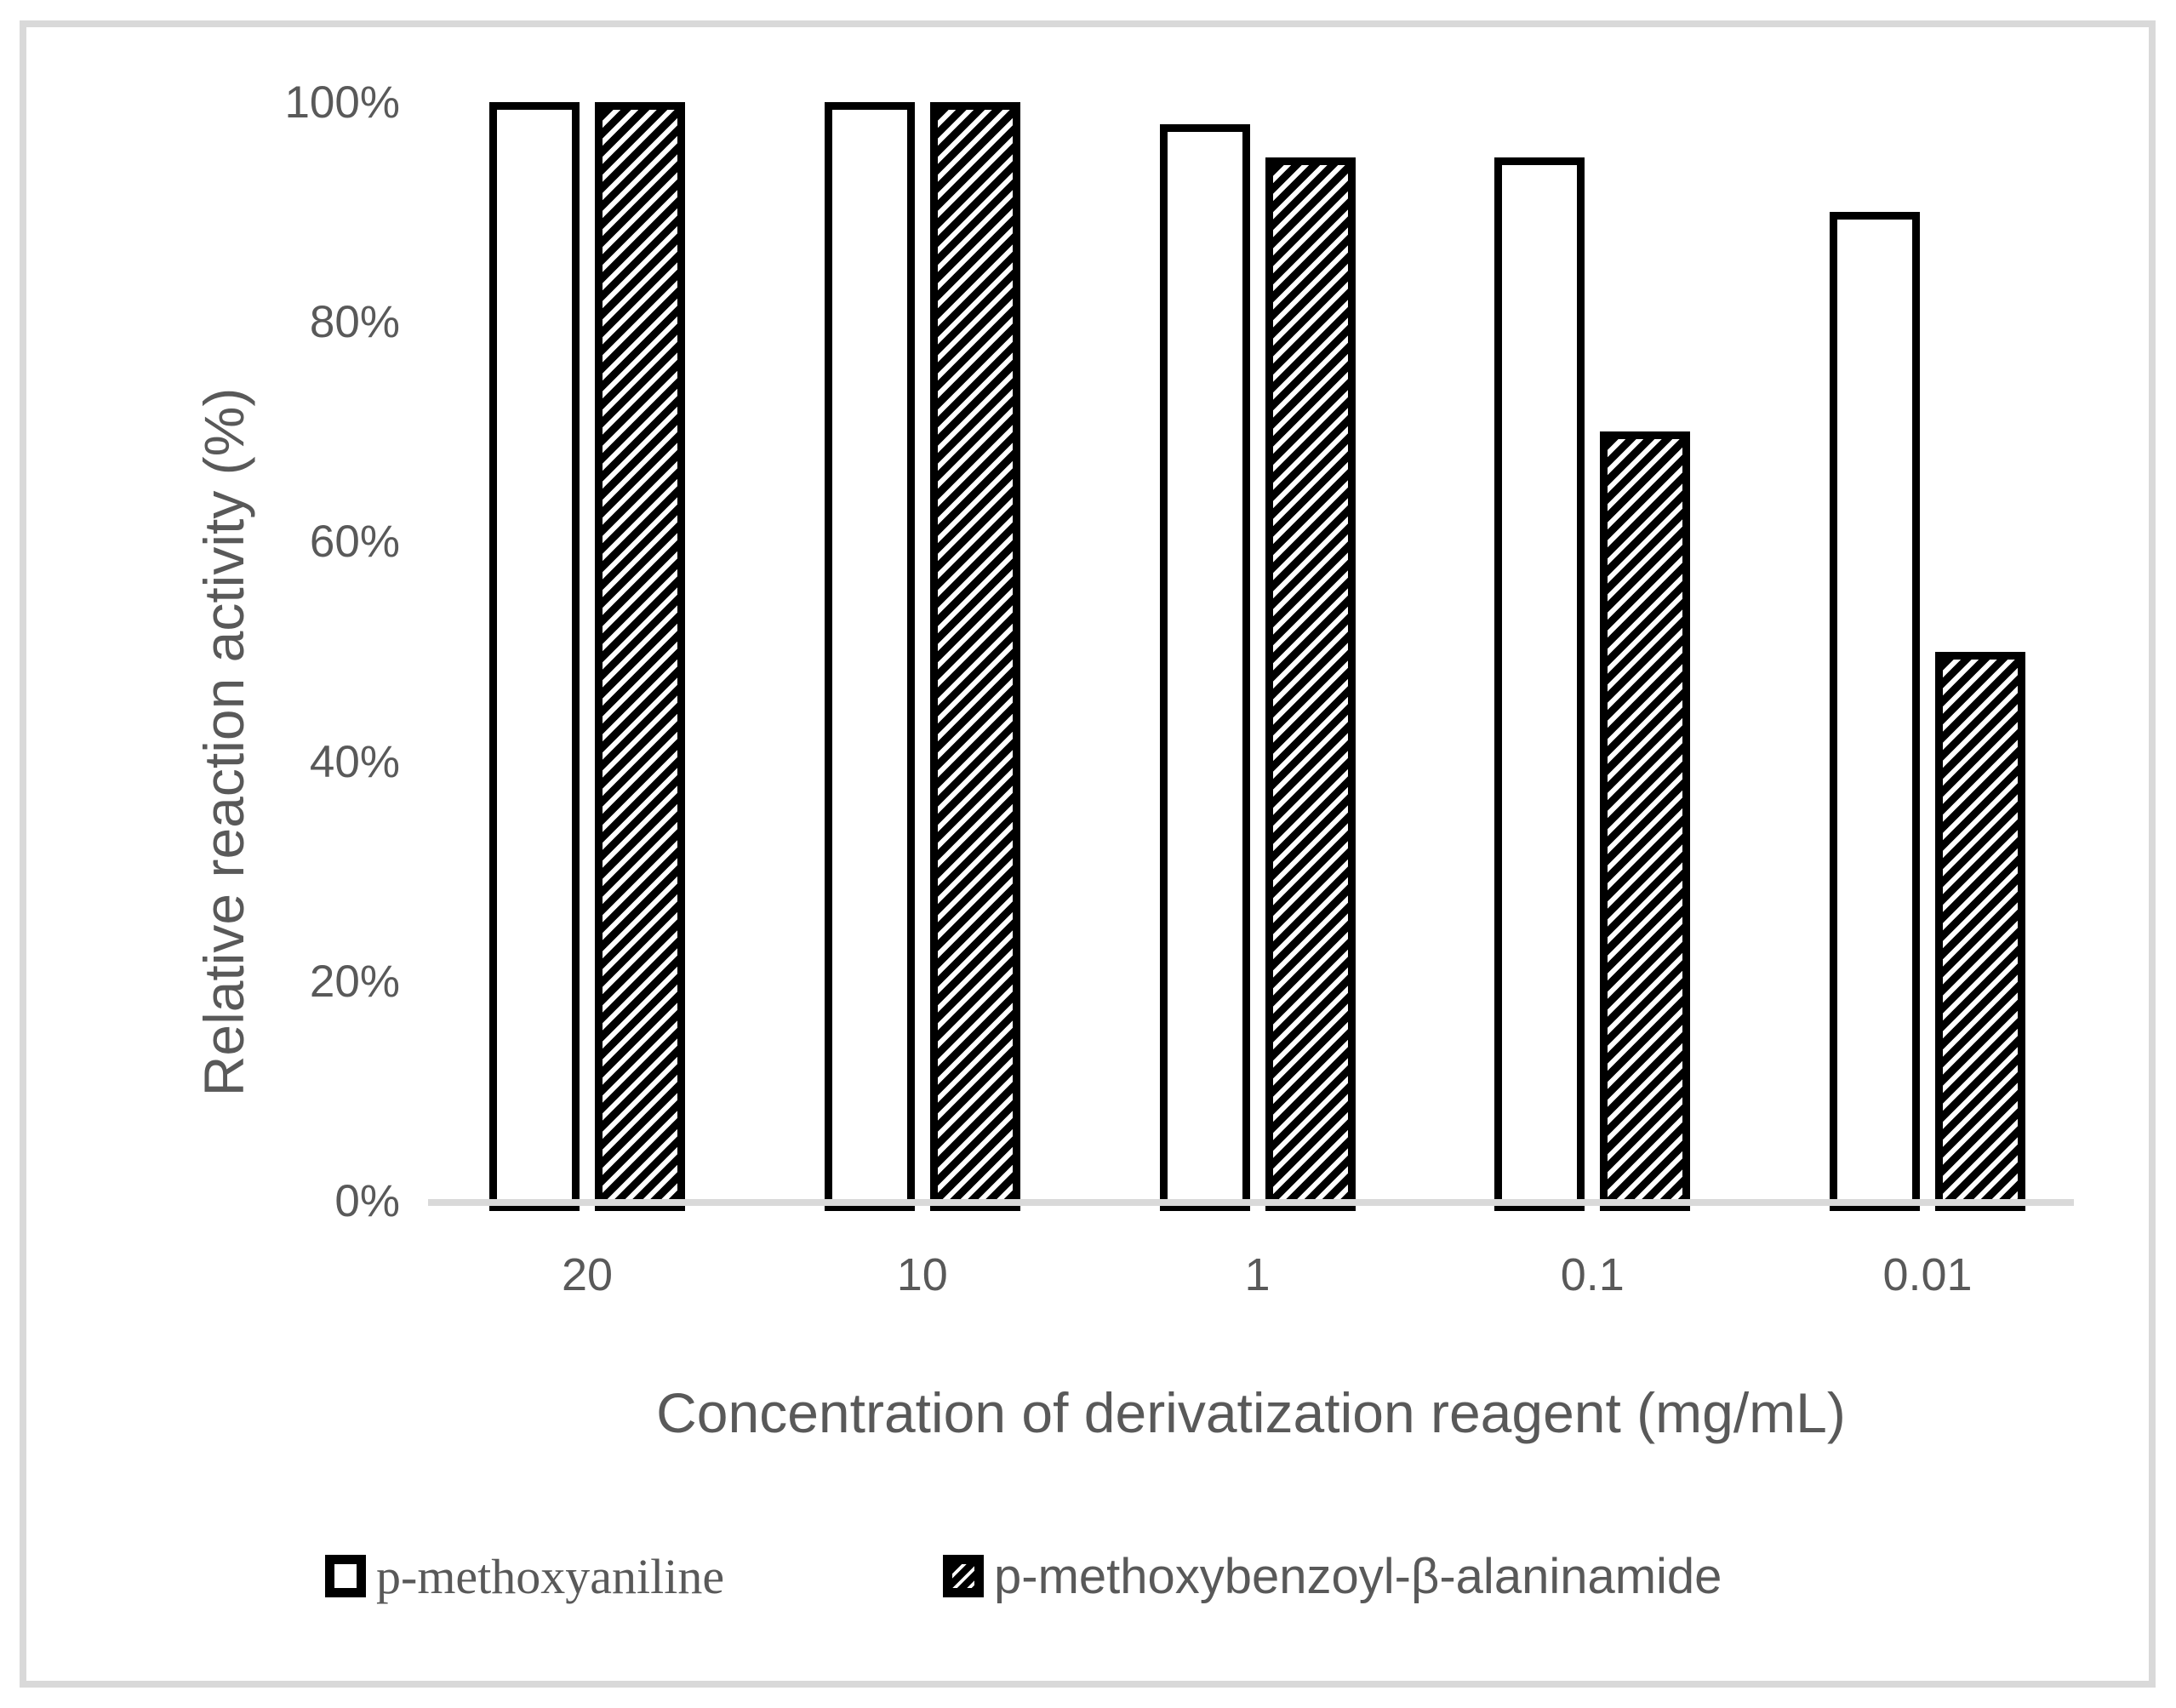 Image resolution: width=2176 pixels, height=1708 pixels. I want to click on x-tick-label-0.01: 0.01, so click(1927, 1274).